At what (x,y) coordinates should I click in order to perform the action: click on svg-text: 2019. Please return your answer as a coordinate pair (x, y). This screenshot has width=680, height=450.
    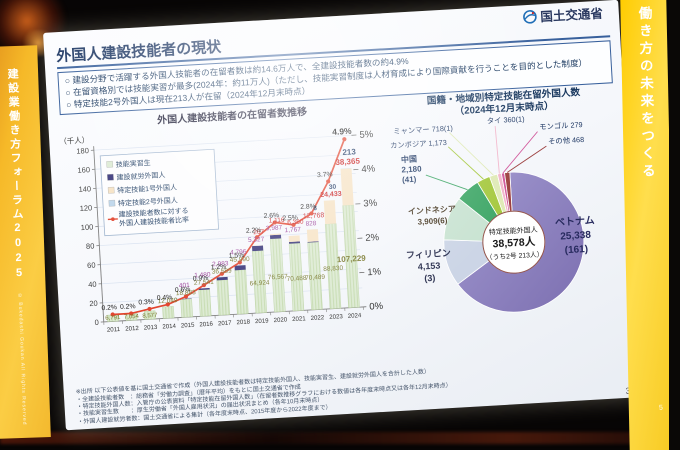
    Looking at the image, I should click on (262, 321).